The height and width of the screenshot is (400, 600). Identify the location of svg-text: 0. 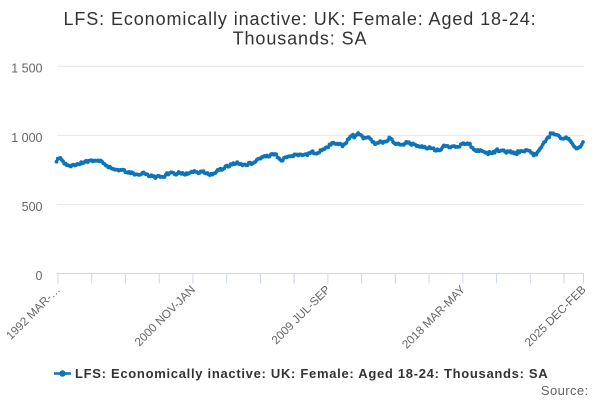
(39, 276).